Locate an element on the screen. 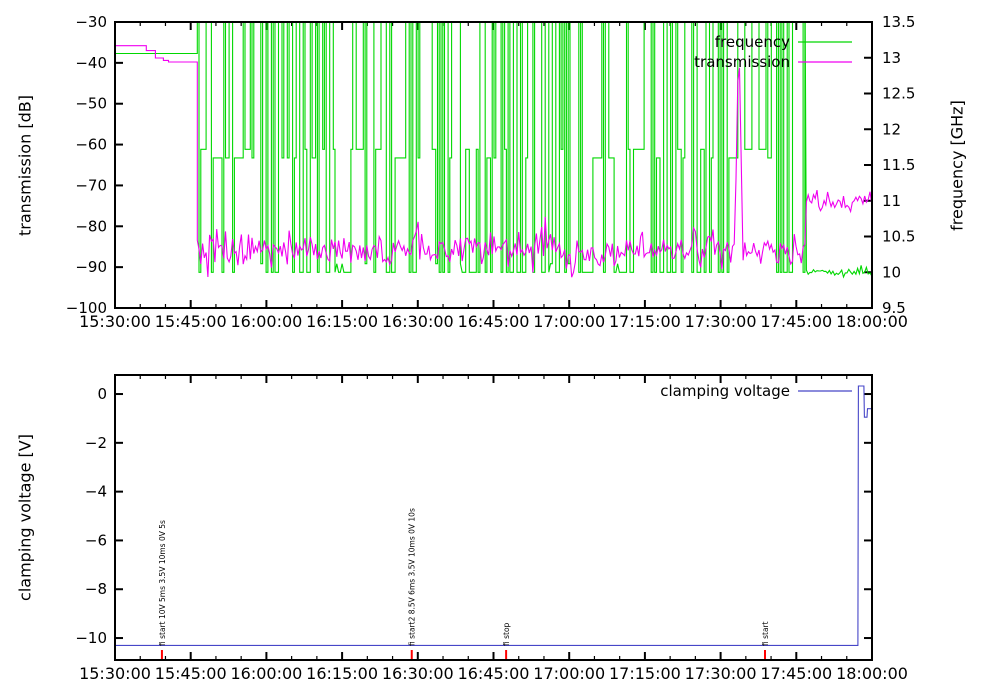  legend-label: frequency is located at coordinates (752, 42).